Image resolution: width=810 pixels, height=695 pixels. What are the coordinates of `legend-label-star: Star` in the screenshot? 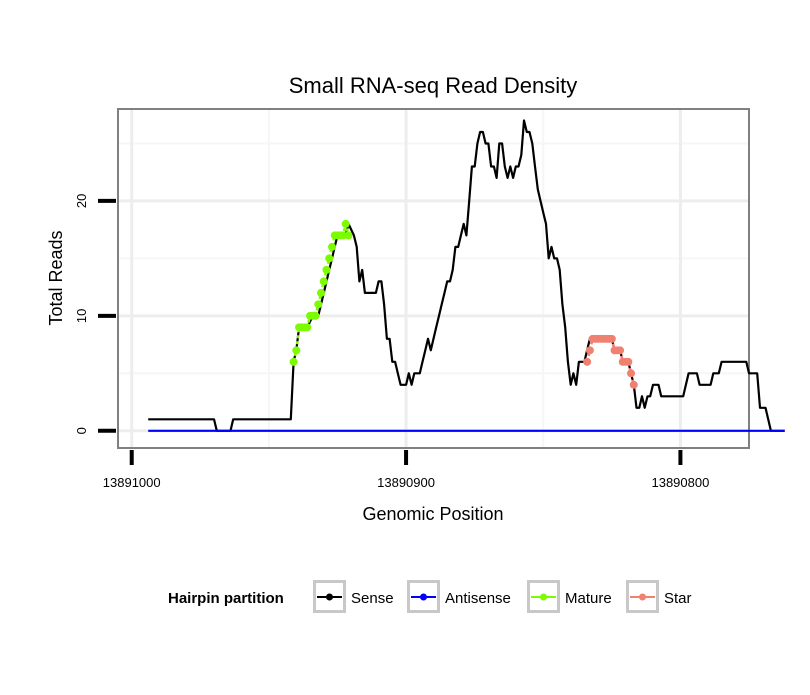 It's located at (678, 598).